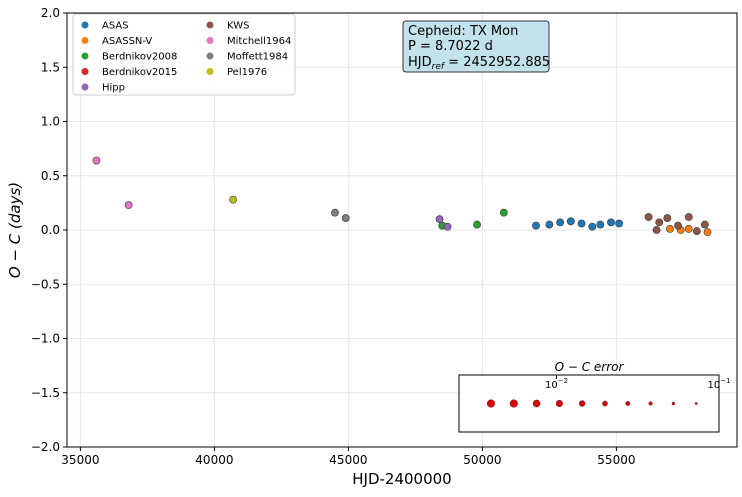 The image size is (742, 497). I want to click on legend-marker-asas, so click(85, 25).